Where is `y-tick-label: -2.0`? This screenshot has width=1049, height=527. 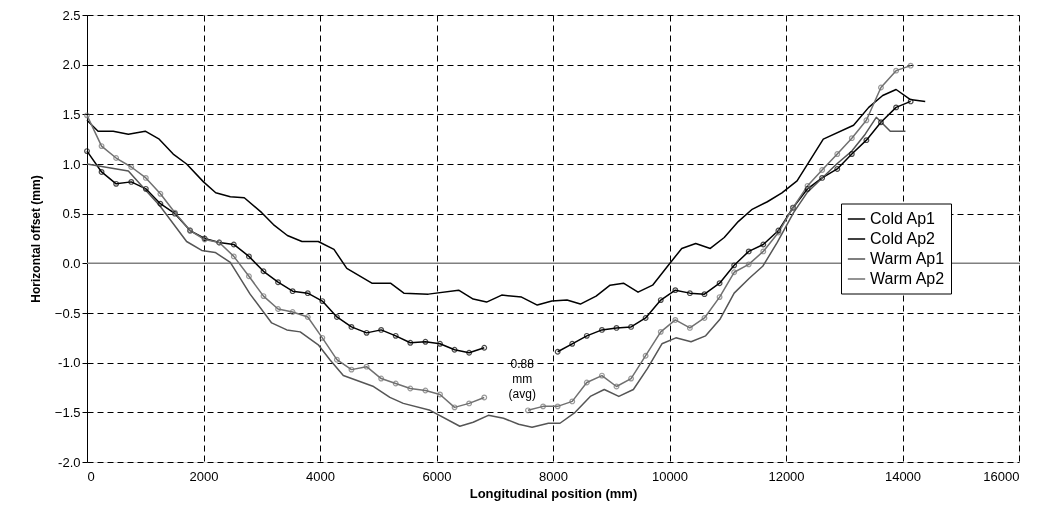
y-tick-label: -2.0 is located at coordinates (69, 462).